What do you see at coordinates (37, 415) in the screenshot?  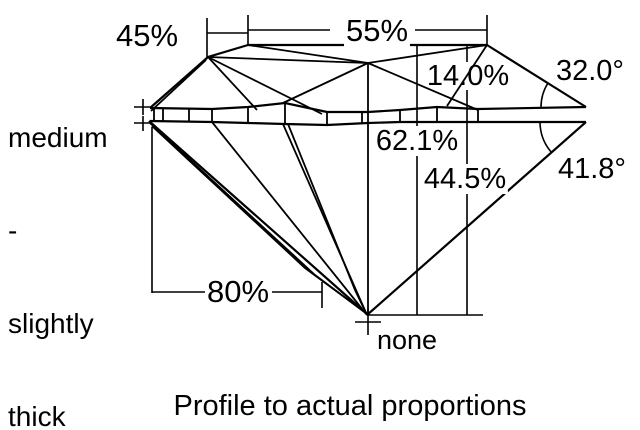 I see `girdle-description-line: thick` at bounding box center [37, 415].